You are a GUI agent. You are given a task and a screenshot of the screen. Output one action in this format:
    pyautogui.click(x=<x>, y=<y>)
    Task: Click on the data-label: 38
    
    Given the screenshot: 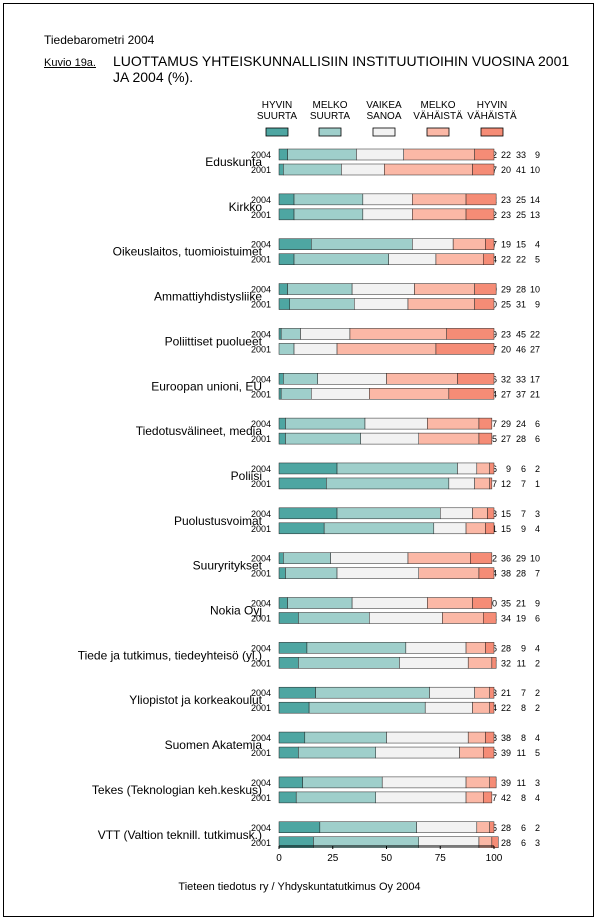 What is the action you would take?
    pyautogui.click(x=506, y=574)
    